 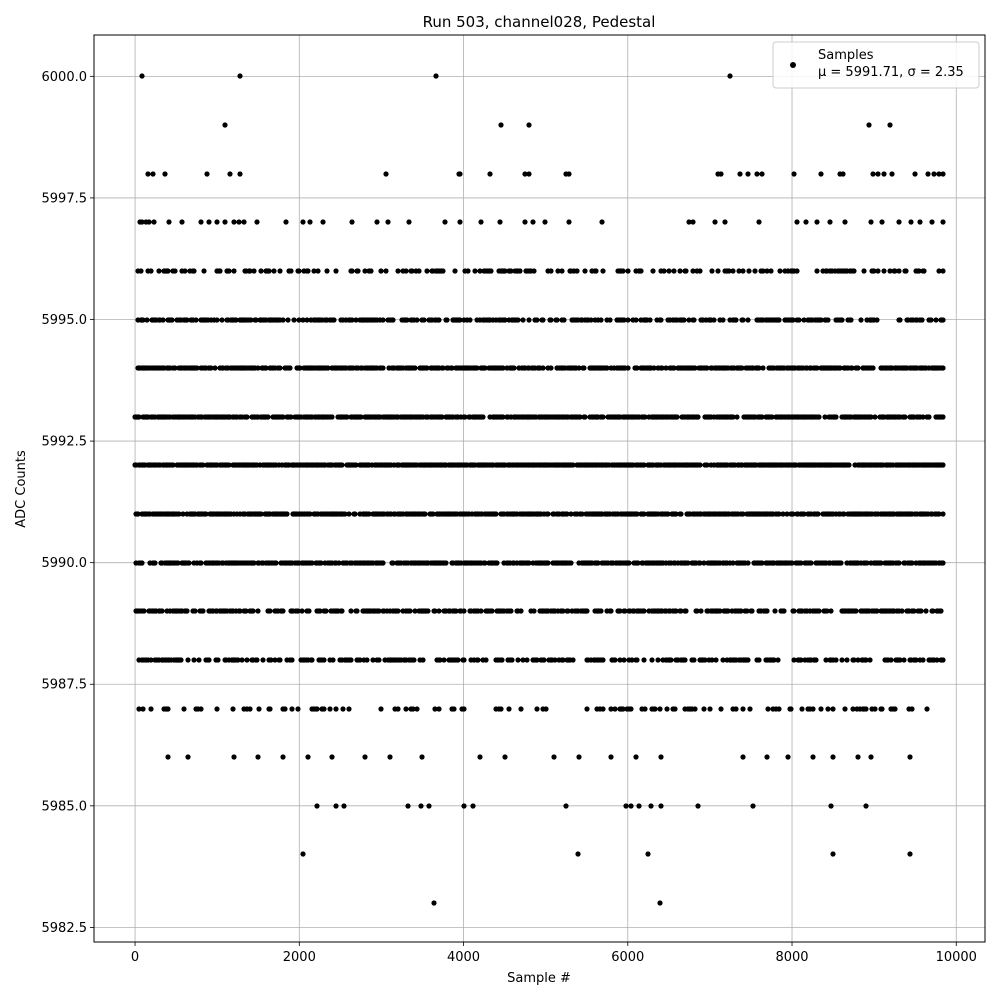 I want to click on x-axis-label: Sample #, so click(x=539, y=978).